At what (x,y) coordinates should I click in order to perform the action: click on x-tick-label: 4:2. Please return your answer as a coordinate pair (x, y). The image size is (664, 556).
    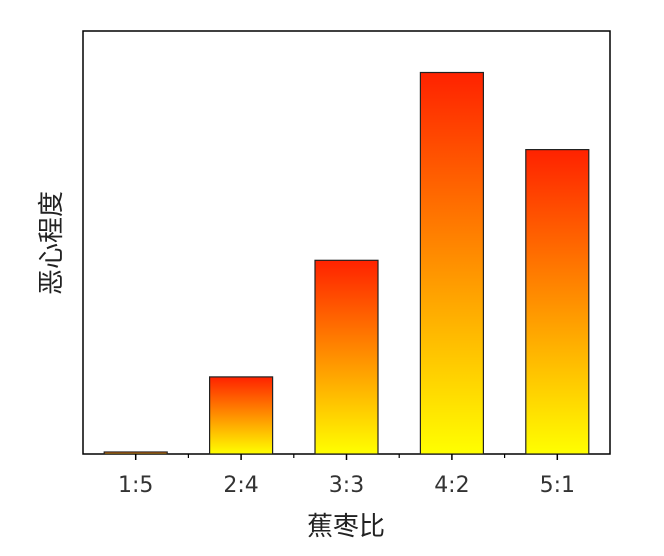
    Looking at the image, I should click on (451, 485).